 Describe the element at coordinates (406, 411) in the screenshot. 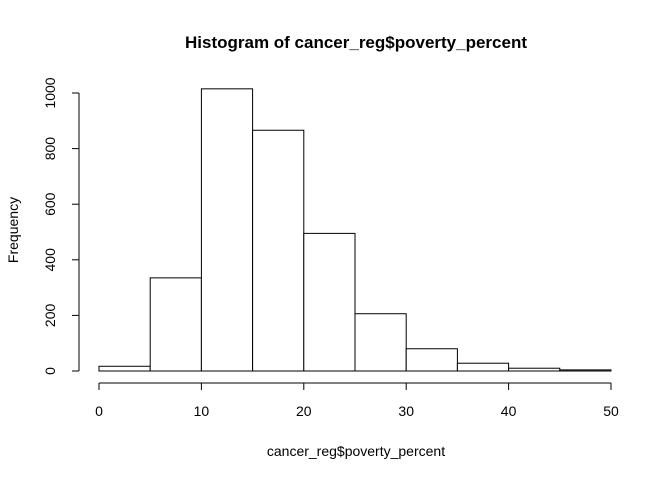

I see `x-tick-label-3: 30` at that location.